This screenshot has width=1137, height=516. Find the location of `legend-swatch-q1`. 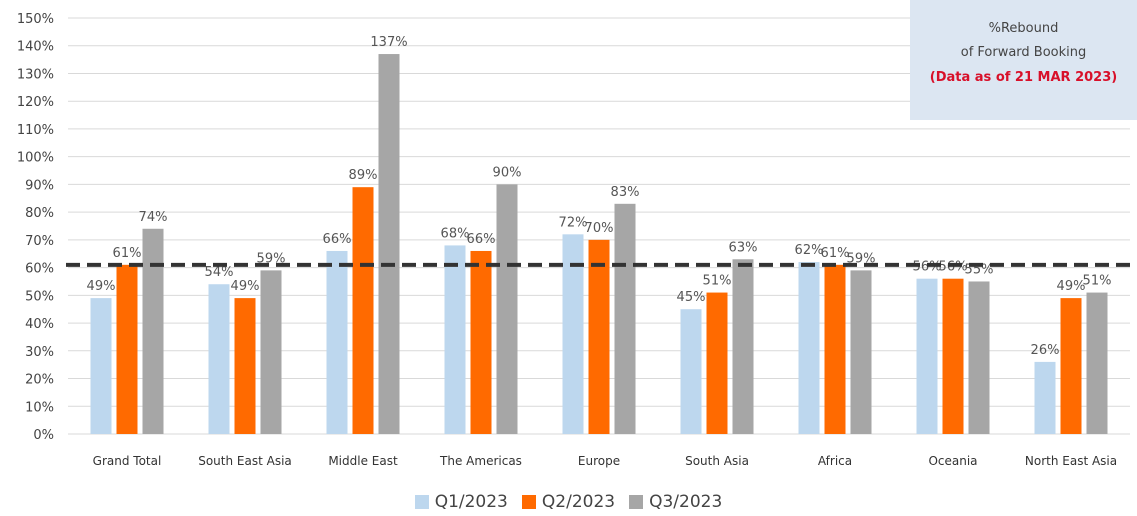

legend-swatch-q1 is located at coordinates (421, 502).